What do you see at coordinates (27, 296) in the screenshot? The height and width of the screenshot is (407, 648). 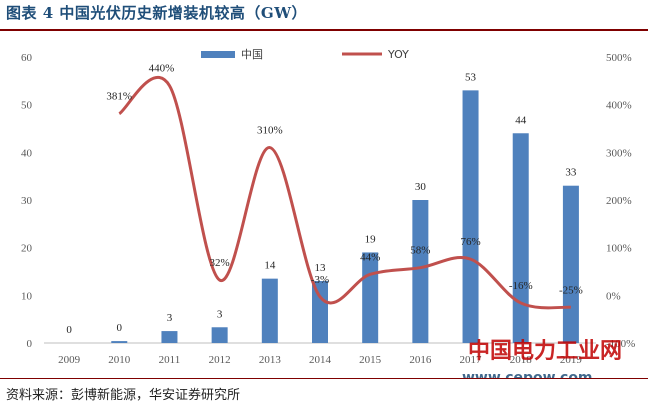 I see `left-tick-label: 10` at bounding box center [27, 296].